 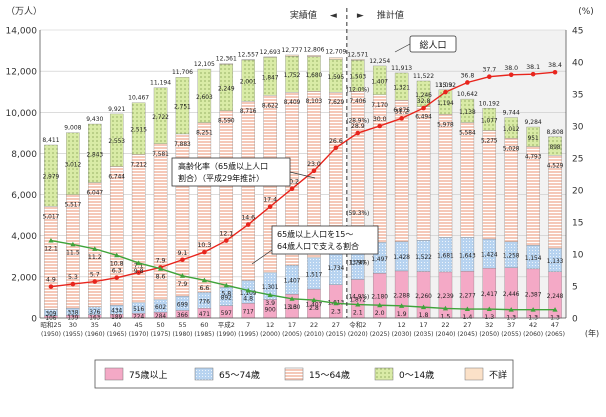 What do you see at coordinates (182, 334) in the screenshot?
I see `x-tick-year: (1980)` at bounding box center [182, 334].